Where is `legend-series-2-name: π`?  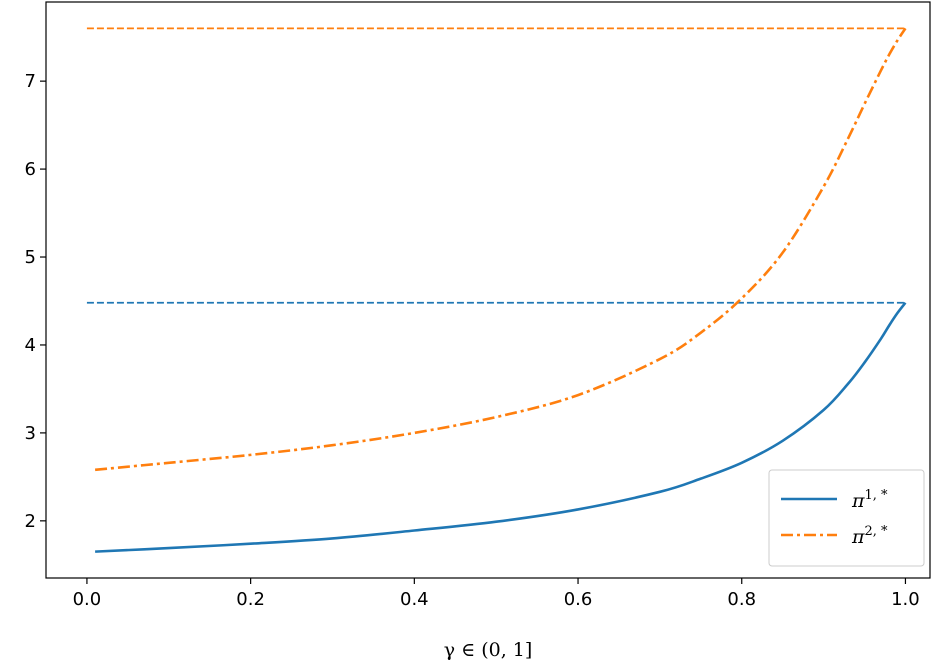 legend-series-2-name: π is located at coordinates (858, 537).